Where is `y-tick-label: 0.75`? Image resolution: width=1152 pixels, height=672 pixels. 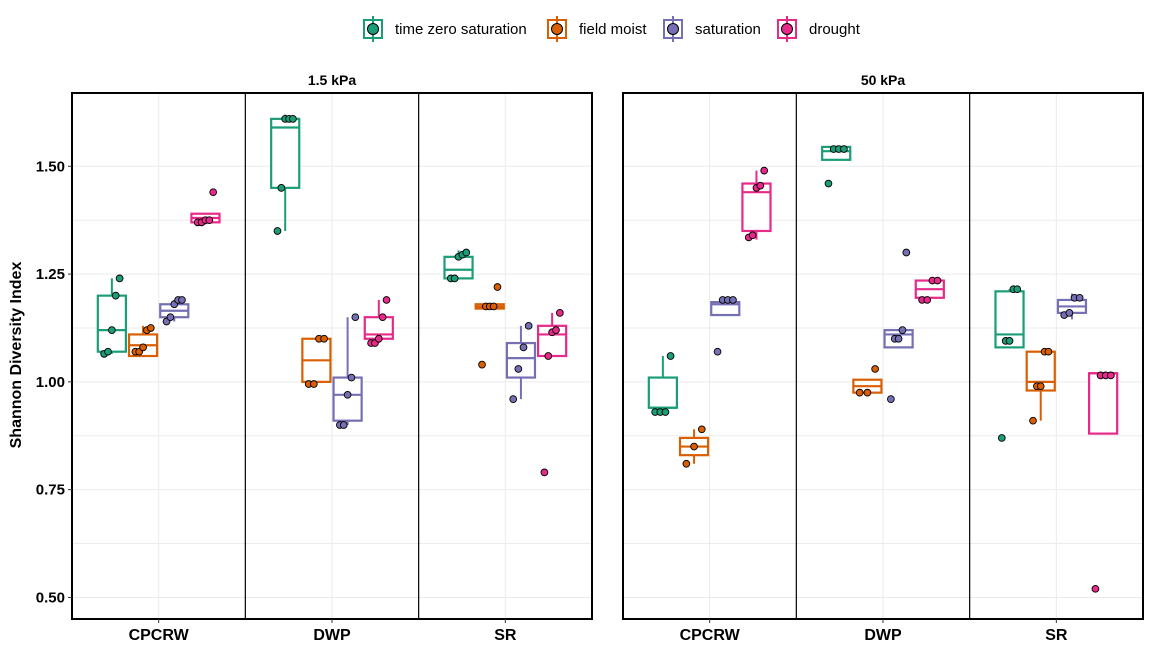
y-tick-label: 0.75 is located at coordinates (50, 490).